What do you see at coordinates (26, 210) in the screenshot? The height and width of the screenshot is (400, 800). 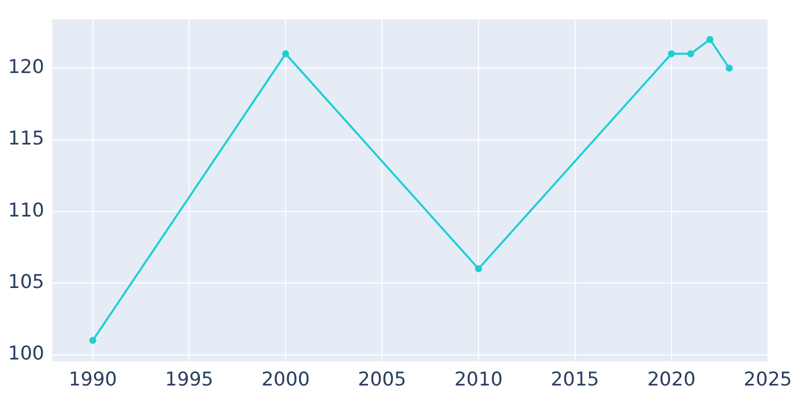 I see `y-tick-label: 110` at bounding box center [26, 210].